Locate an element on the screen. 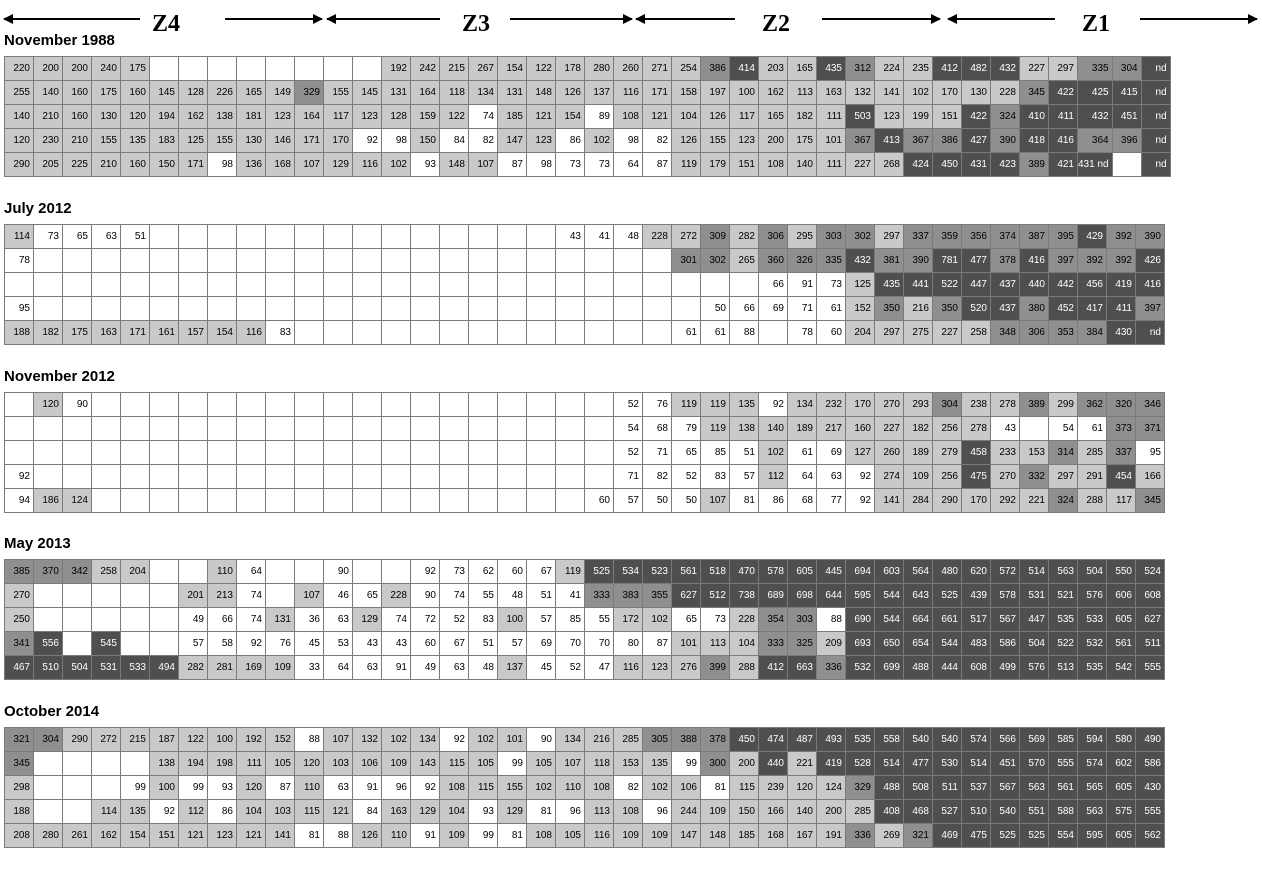 This screenshot has width=1262, height=885. grid-cell: 450 is located at coordinates (744, 739).